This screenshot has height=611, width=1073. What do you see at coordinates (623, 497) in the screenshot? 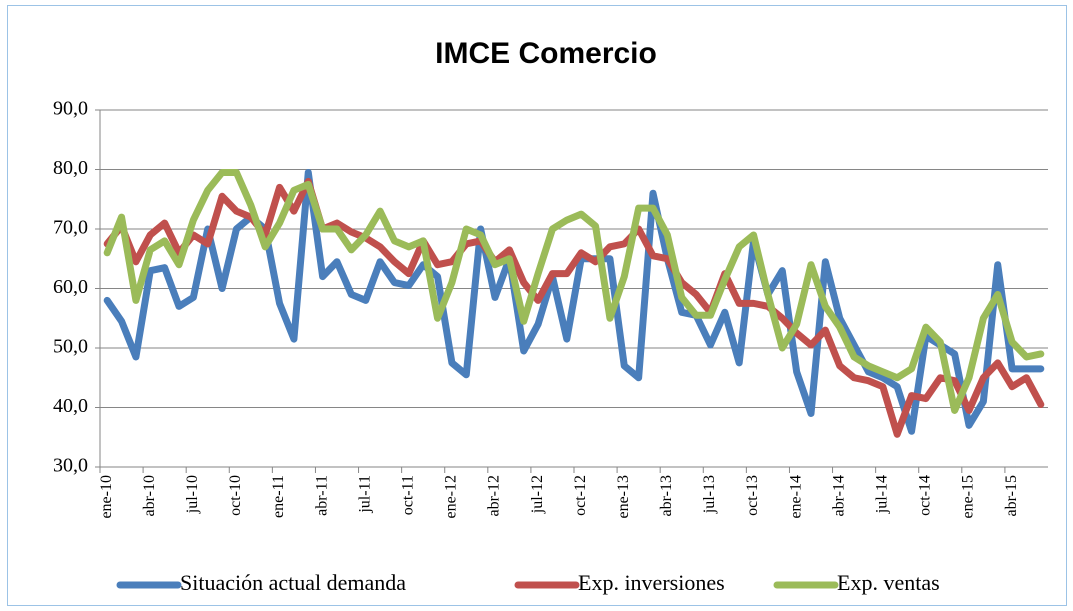
I see `x-tick-label: ene-13` at bounding box center [623, 497].